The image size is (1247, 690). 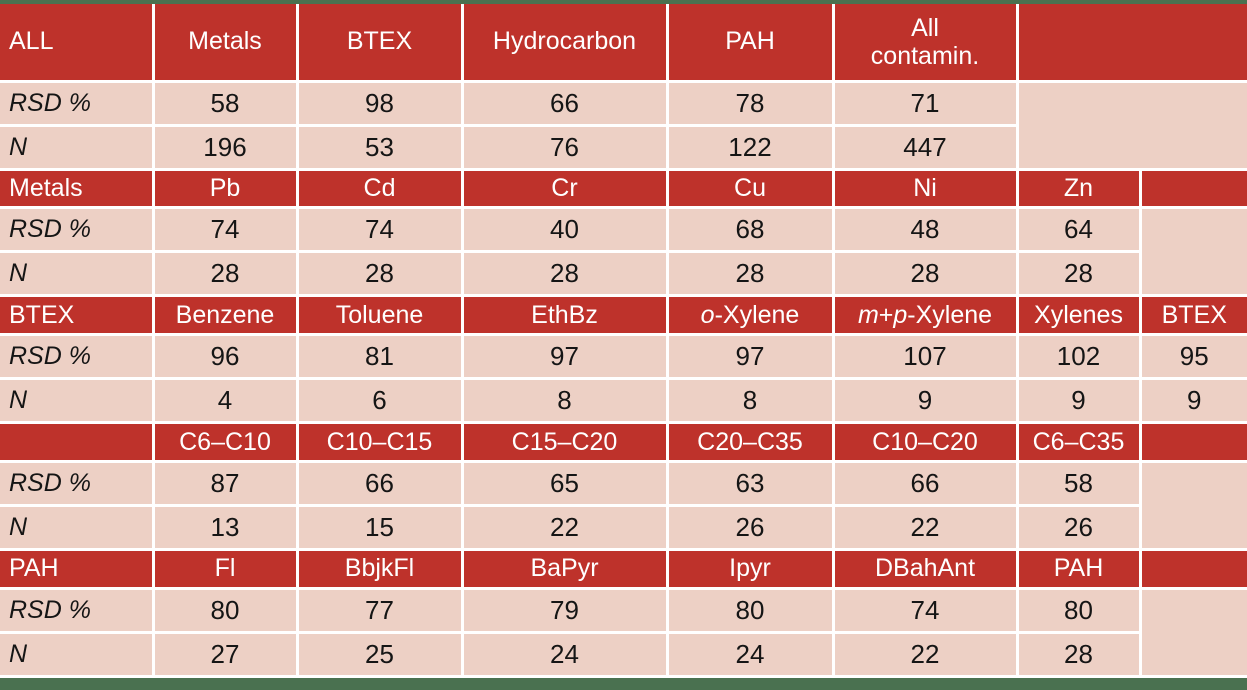 I want to click on value-cell: 71, so click(x=925, y=103).